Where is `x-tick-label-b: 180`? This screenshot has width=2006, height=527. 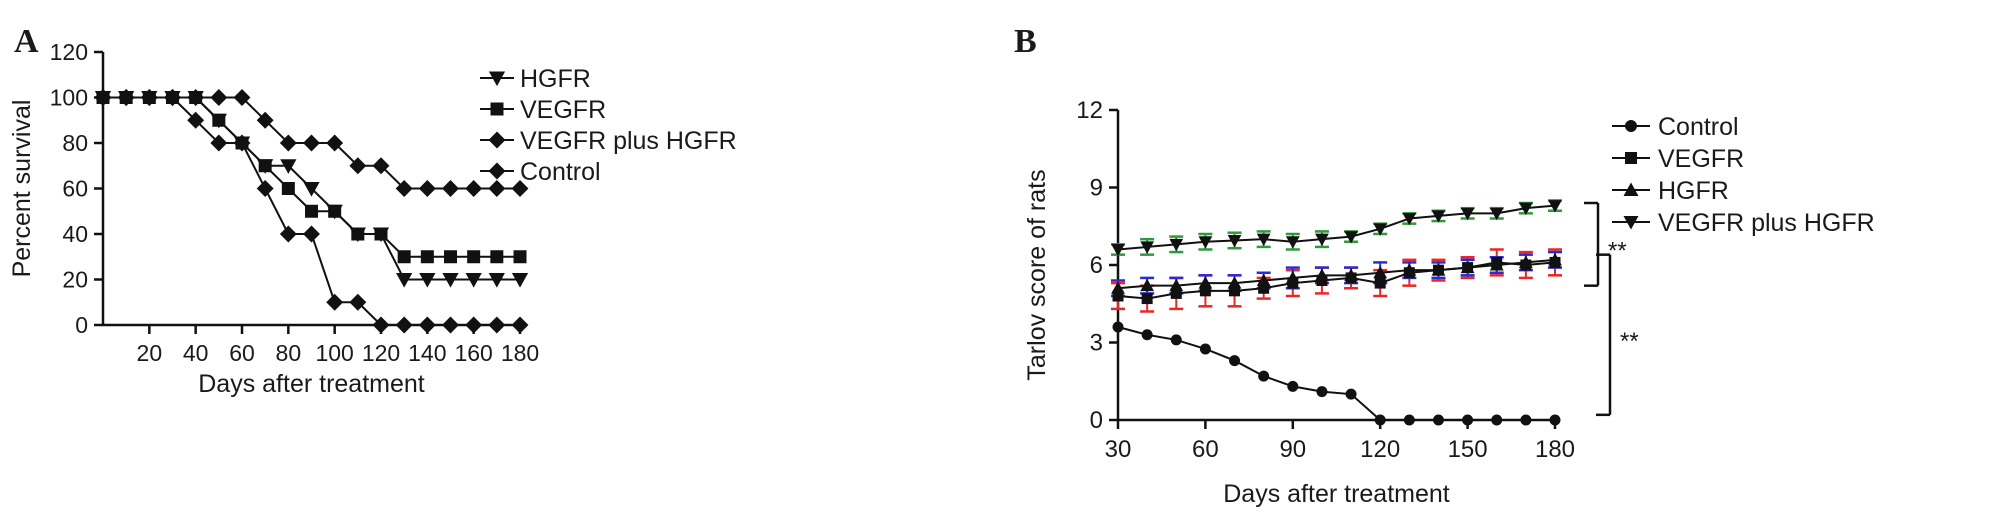
x-tick-label-b: 180 is located at coordinates (1555, 449).